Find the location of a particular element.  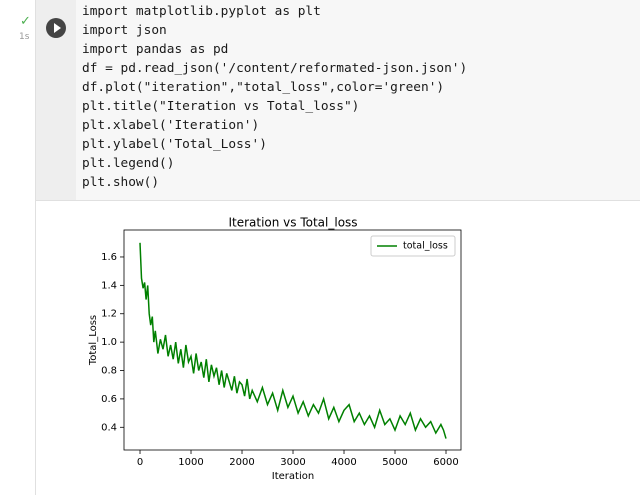

status-icon: ✓ is located at coordinates (25, 21).